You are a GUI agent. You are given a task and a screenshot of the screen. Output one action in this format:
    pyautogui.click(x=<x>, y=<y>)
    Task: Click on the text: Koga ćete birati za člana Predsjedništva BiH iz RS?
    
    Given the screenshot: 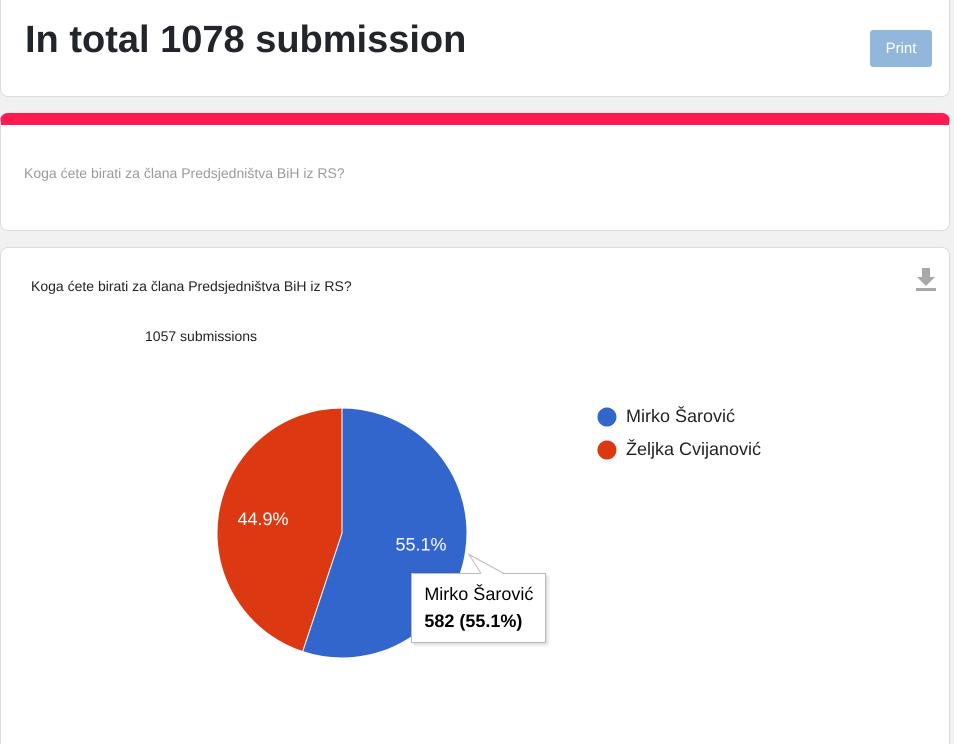 What is the action you would take?
    pyautogui.click(x=184, y=173)
    